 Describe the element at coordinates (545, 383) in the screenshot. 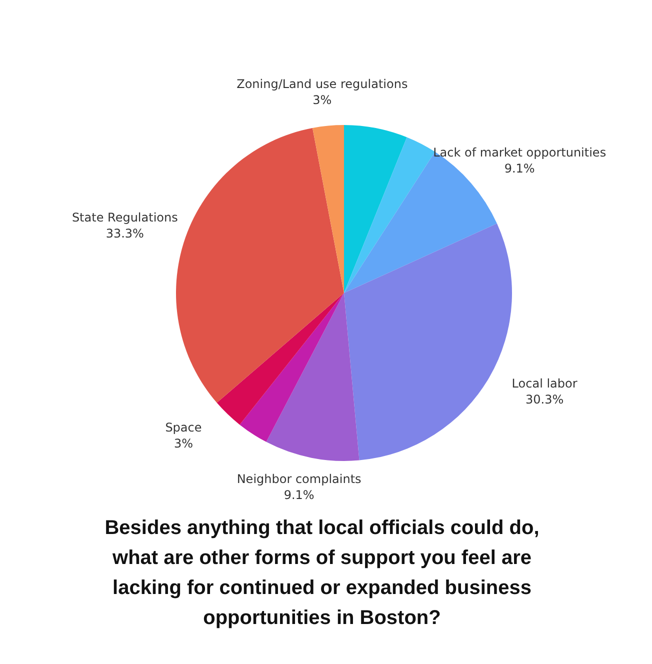

I see `slice-label: Local labor` at that location.